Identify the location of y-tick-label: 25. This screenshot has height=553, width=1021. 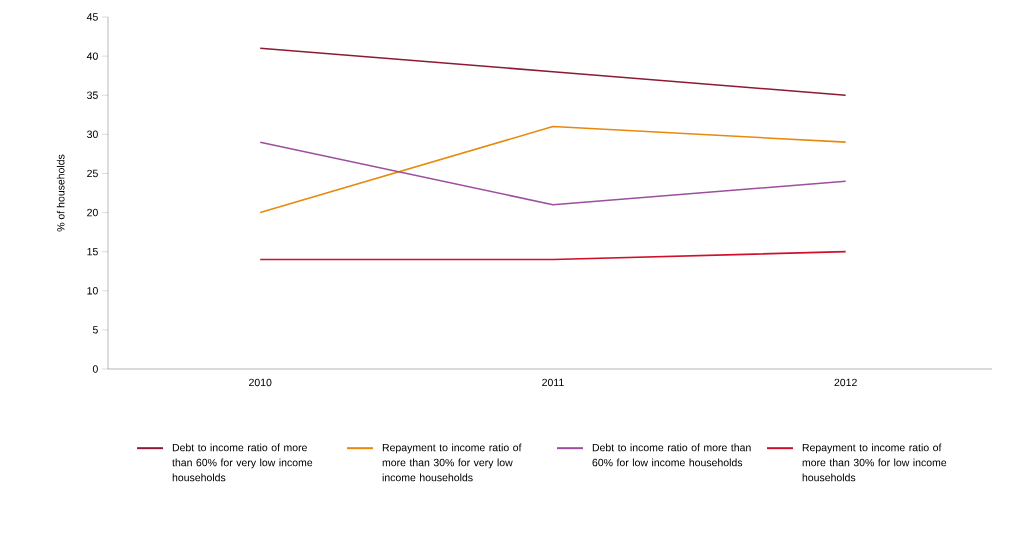
(92, 173).